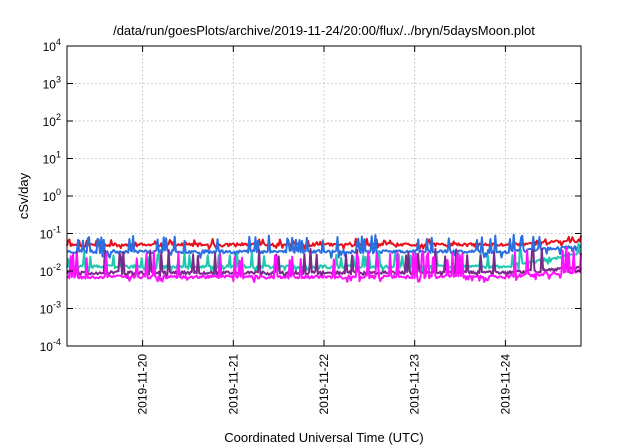  Describe the element at coordinates (505, 384) in the screenshot. I see `x-tick-label: 2019-11-24` at that location.